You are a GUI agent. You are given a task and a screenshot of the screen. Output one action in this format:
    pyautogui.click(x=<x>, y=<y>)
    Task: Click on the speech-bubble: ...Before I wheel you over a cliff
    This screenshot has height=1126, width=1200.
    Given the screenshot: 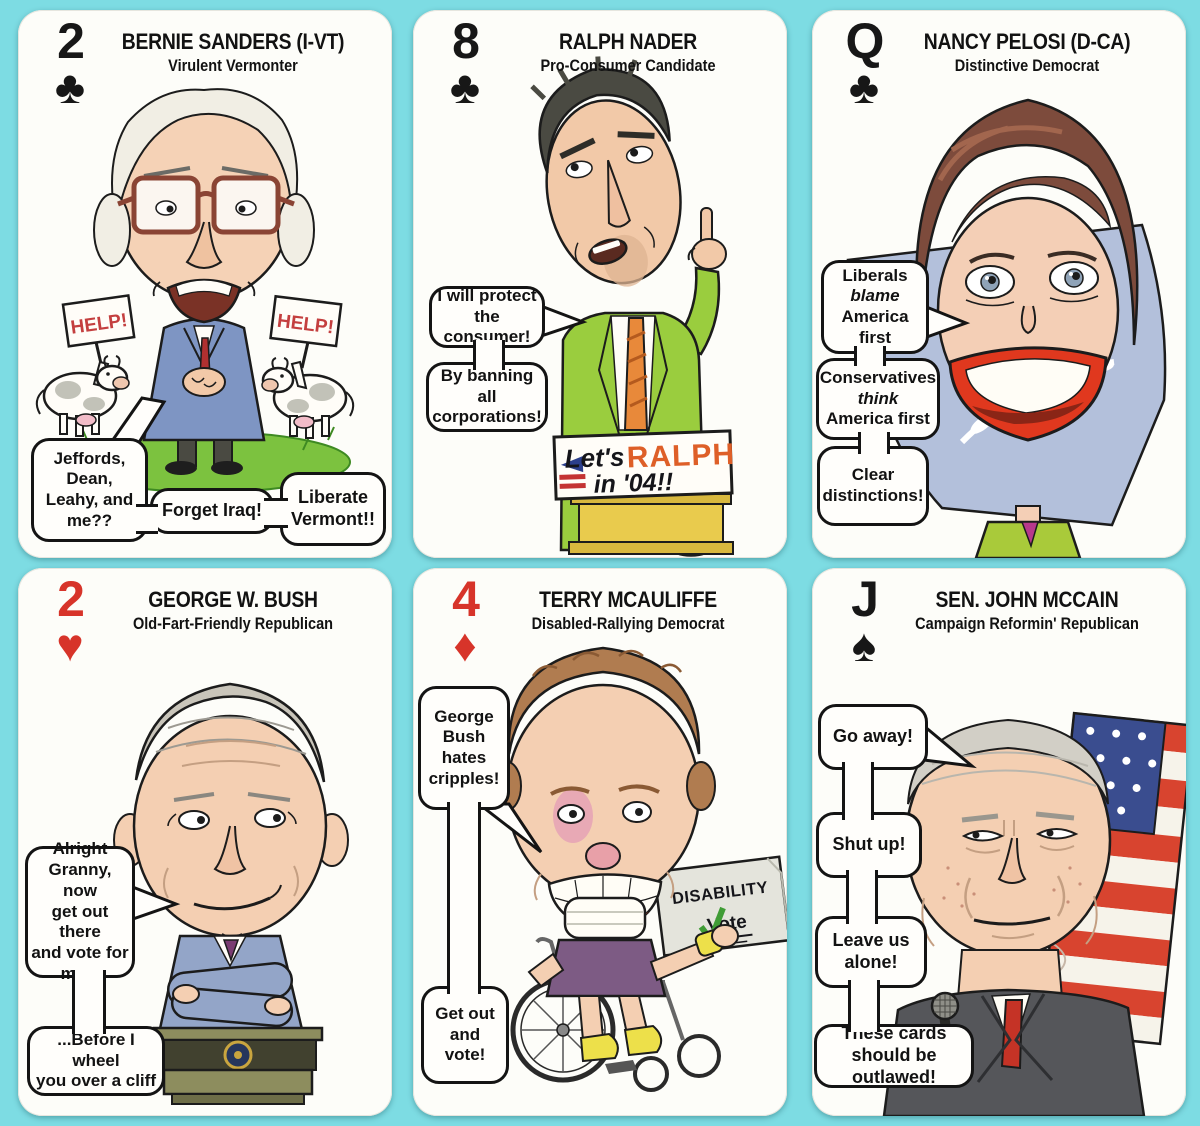 What is the action you would take?
    pyautogui.click(x=96, y=1061)
    